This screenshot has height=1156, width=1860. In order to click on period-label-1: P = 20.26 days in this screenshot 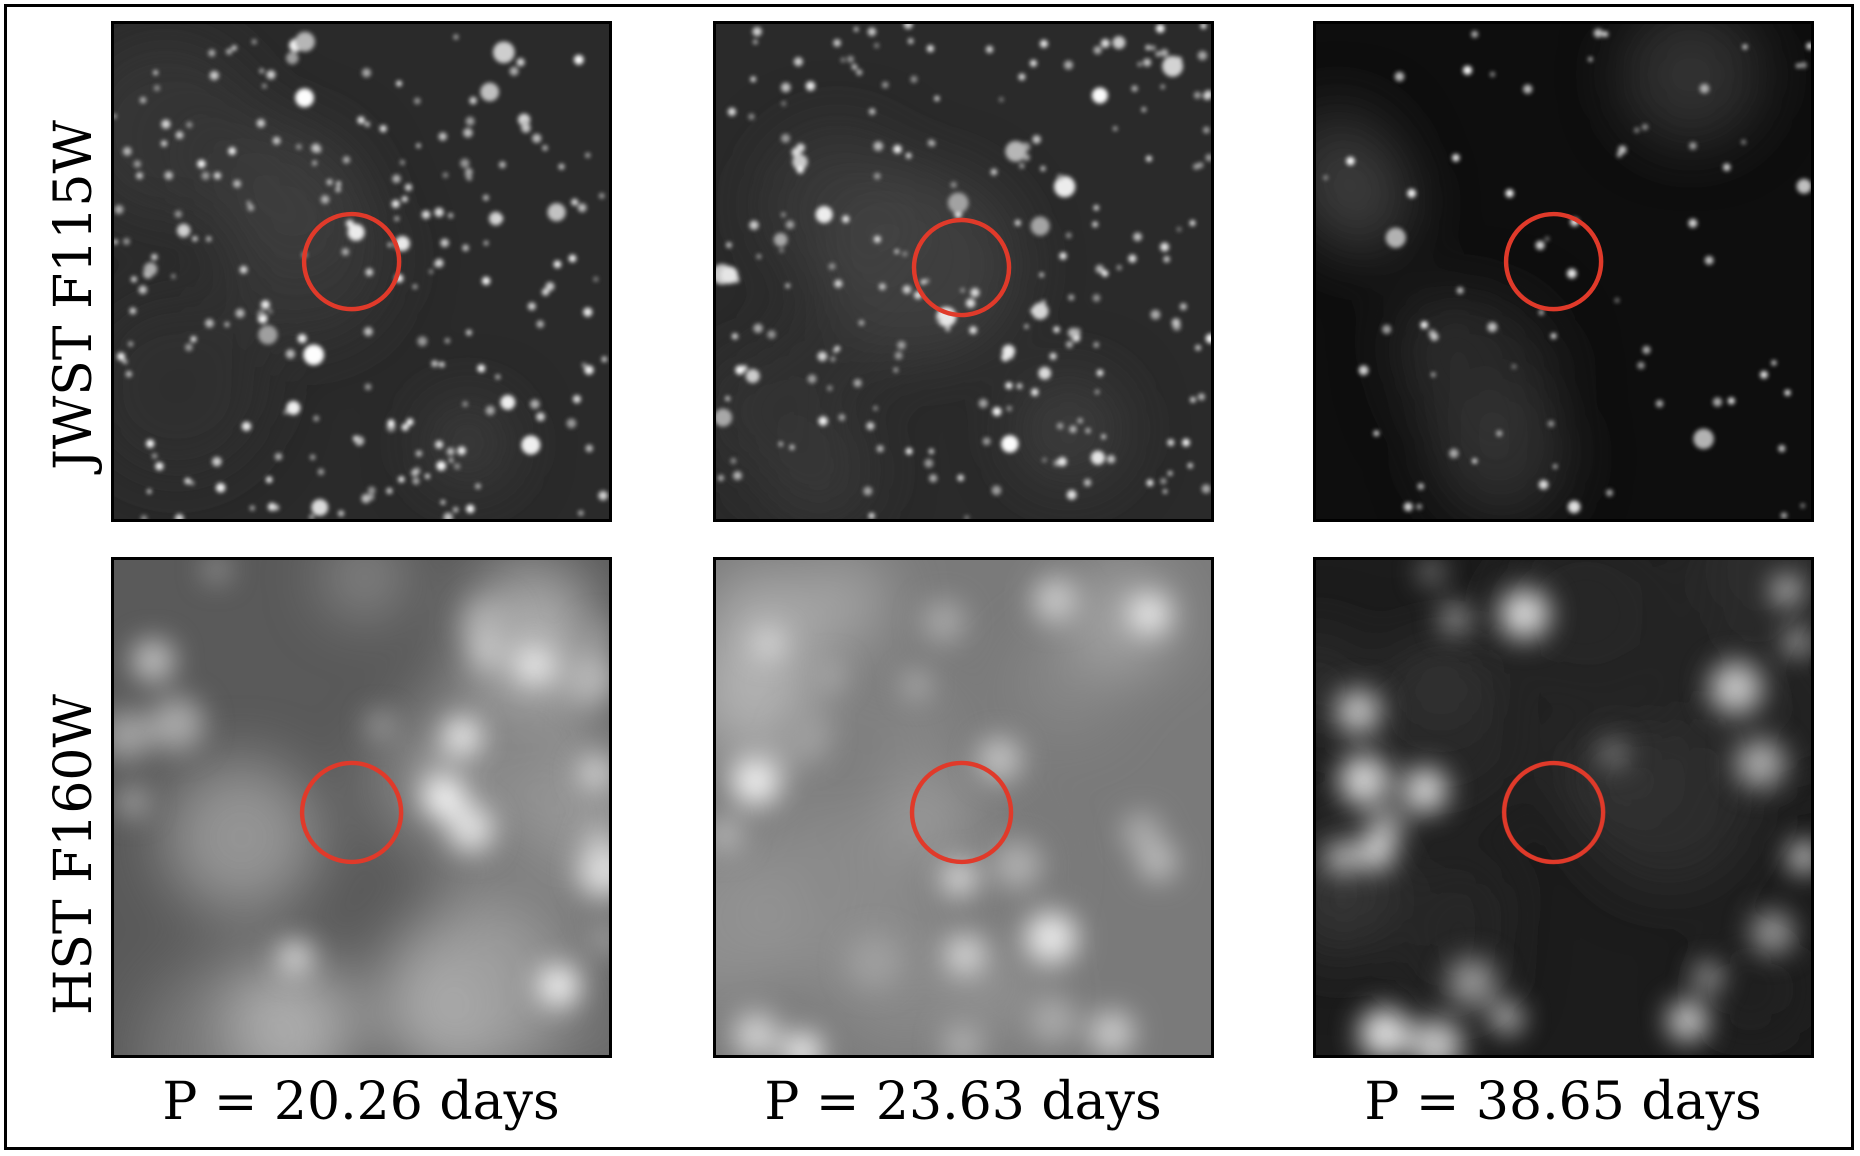, I will do `click(361, 1102)`.